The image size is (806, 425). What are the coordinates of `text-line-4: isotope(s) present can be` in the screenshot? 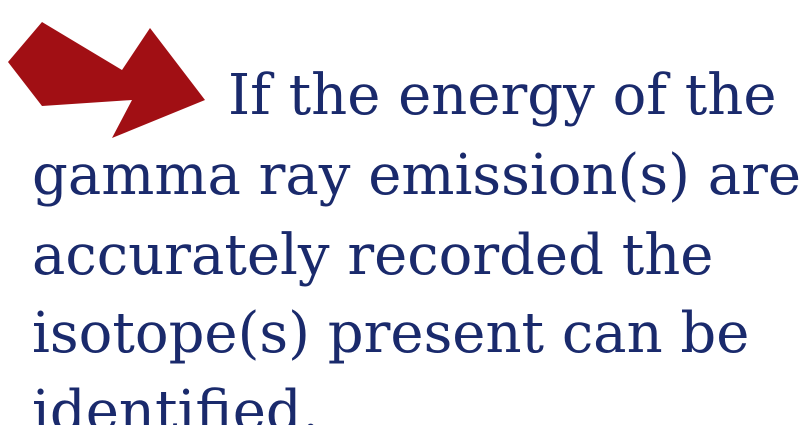 It's located at (391, 333).